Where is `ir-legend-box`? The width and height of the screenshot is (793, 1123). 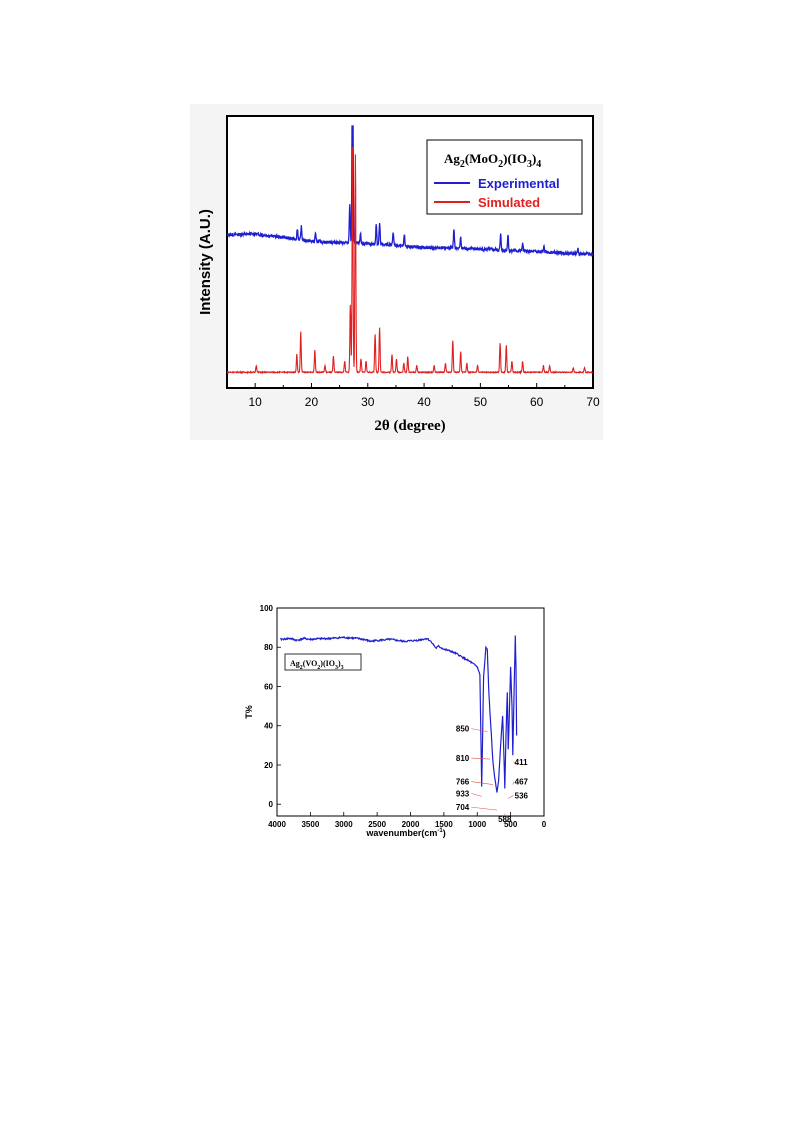 ir-legend-box is located at coordinates (323, 662).